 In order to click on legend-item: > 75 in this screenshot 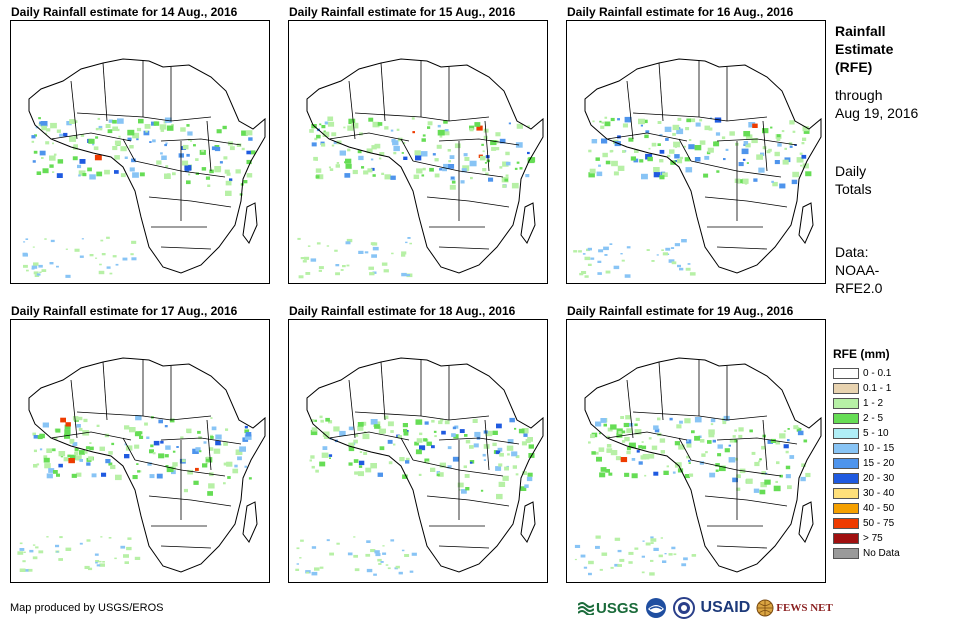, I will do `click(893, 538)`.